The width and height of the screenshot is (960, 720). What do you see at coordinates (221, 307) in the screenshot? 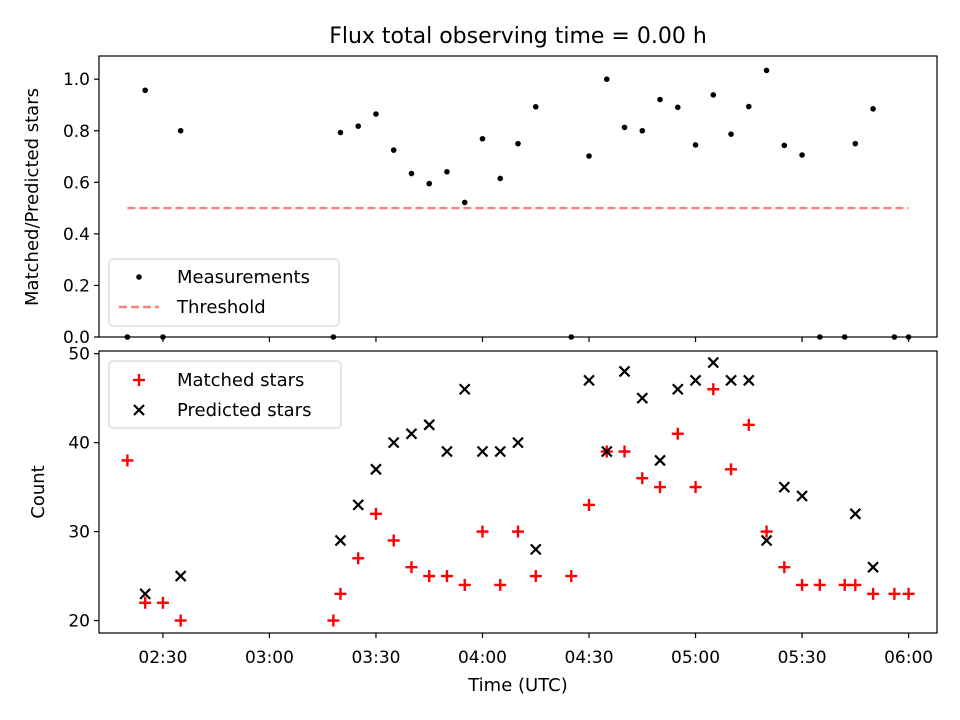
I see `legend-threshold-label: Threshold` at bounding box center [221, 307].